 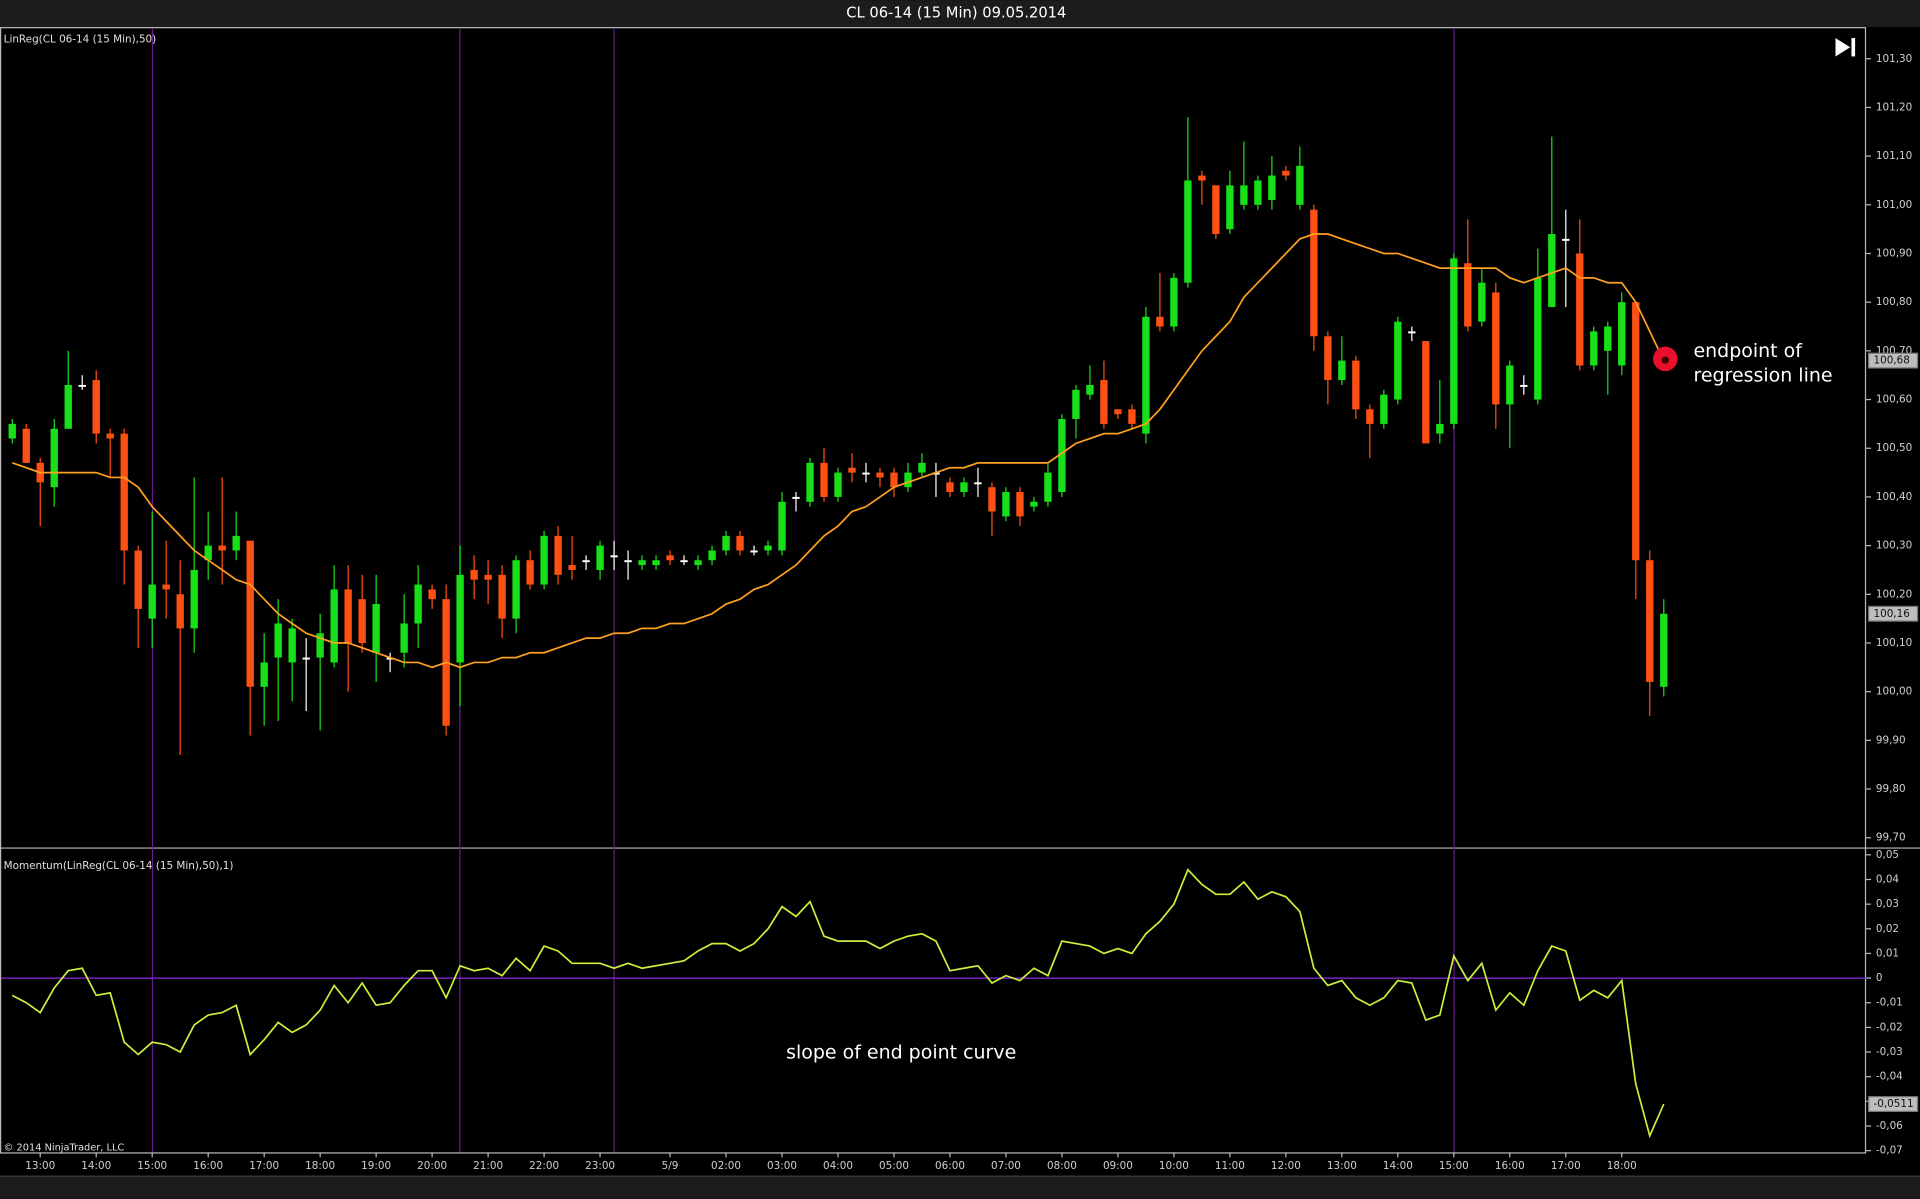 What do you see at coordinates (1894, 692) in the screenshot?
I see `y-tick-label: 100,00` at bounding box center [1894, 692].